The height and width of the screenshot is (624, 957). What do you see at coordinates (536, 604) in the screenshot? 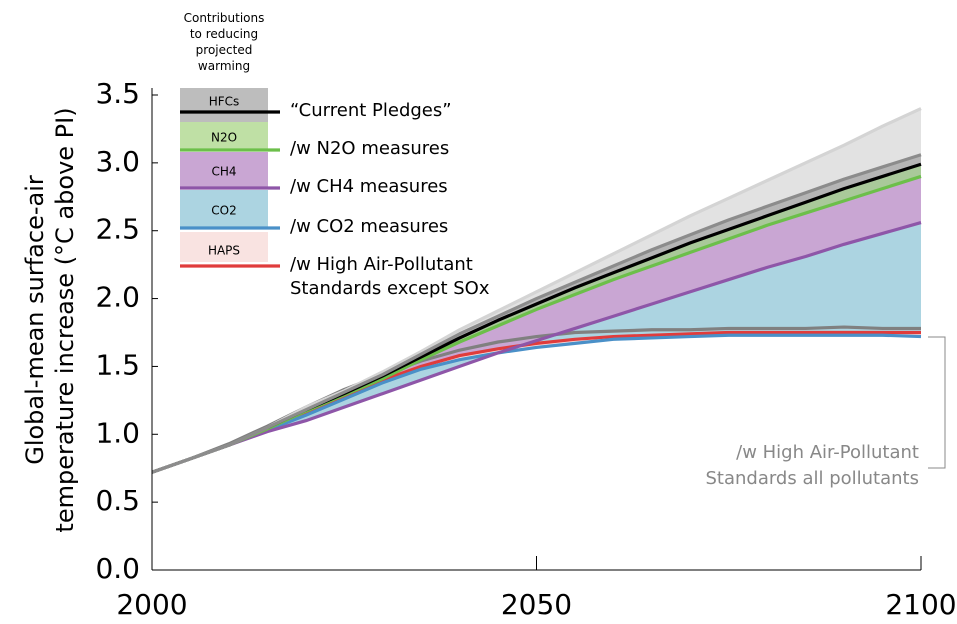
I see `x-tick-label: 2050` at bounding box center [536, 604].